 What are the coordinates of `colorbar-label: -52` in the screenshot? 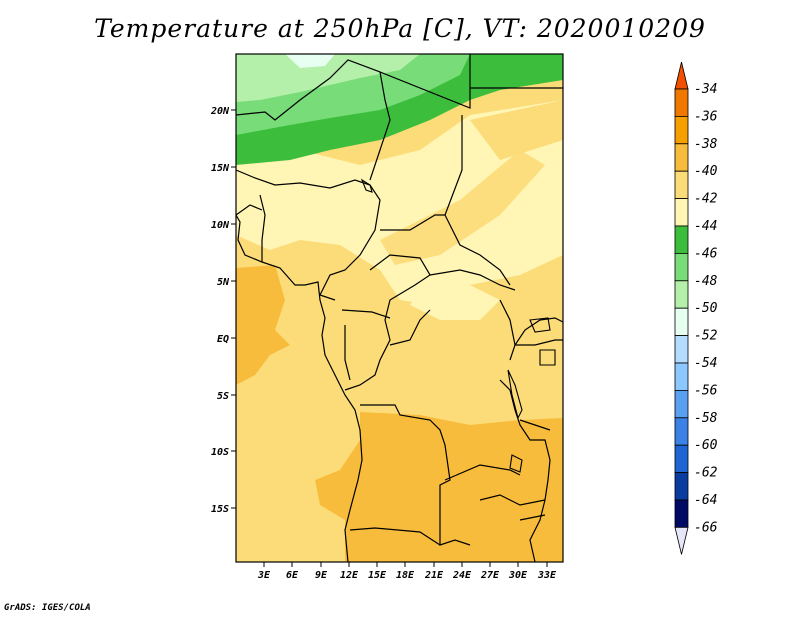 It's located at (706, 336).